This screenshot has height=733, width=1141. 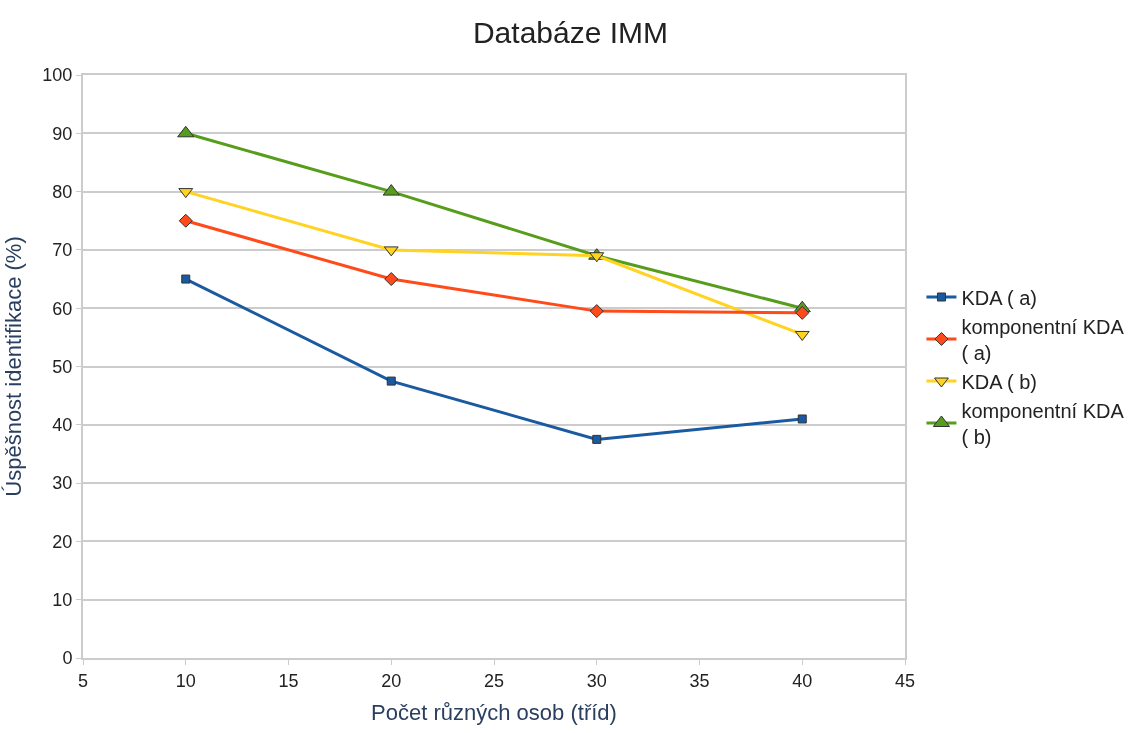 What do you see at coordinates (62, 366) in the screenshot?
I see `y-tick-label: 50` at bounding box center [62, 366].